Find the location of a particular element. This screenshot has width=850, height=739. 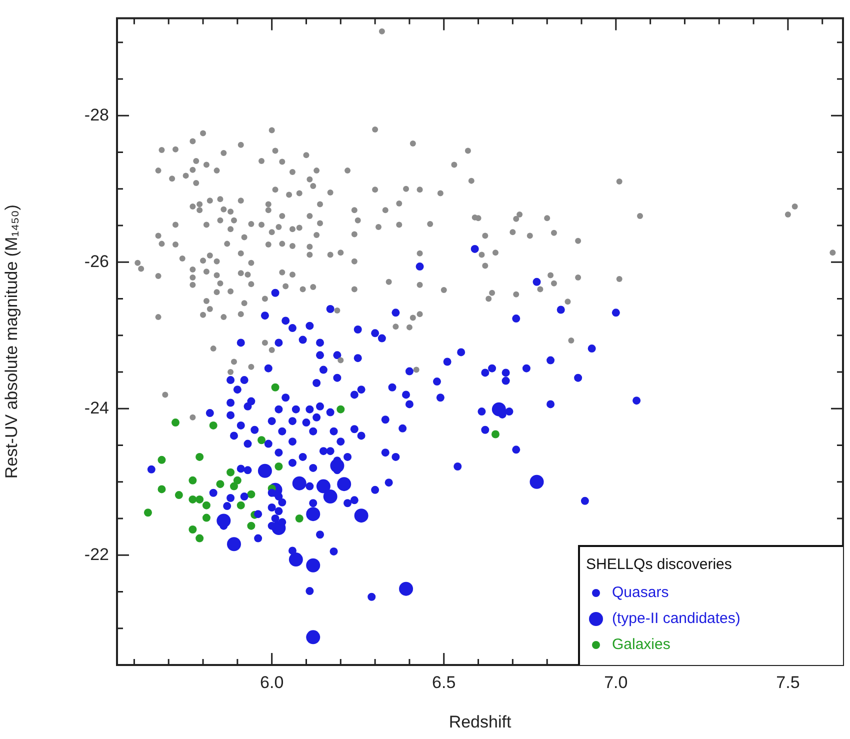

x-tick-label: 7.5 is located at coordinates (788, 682).